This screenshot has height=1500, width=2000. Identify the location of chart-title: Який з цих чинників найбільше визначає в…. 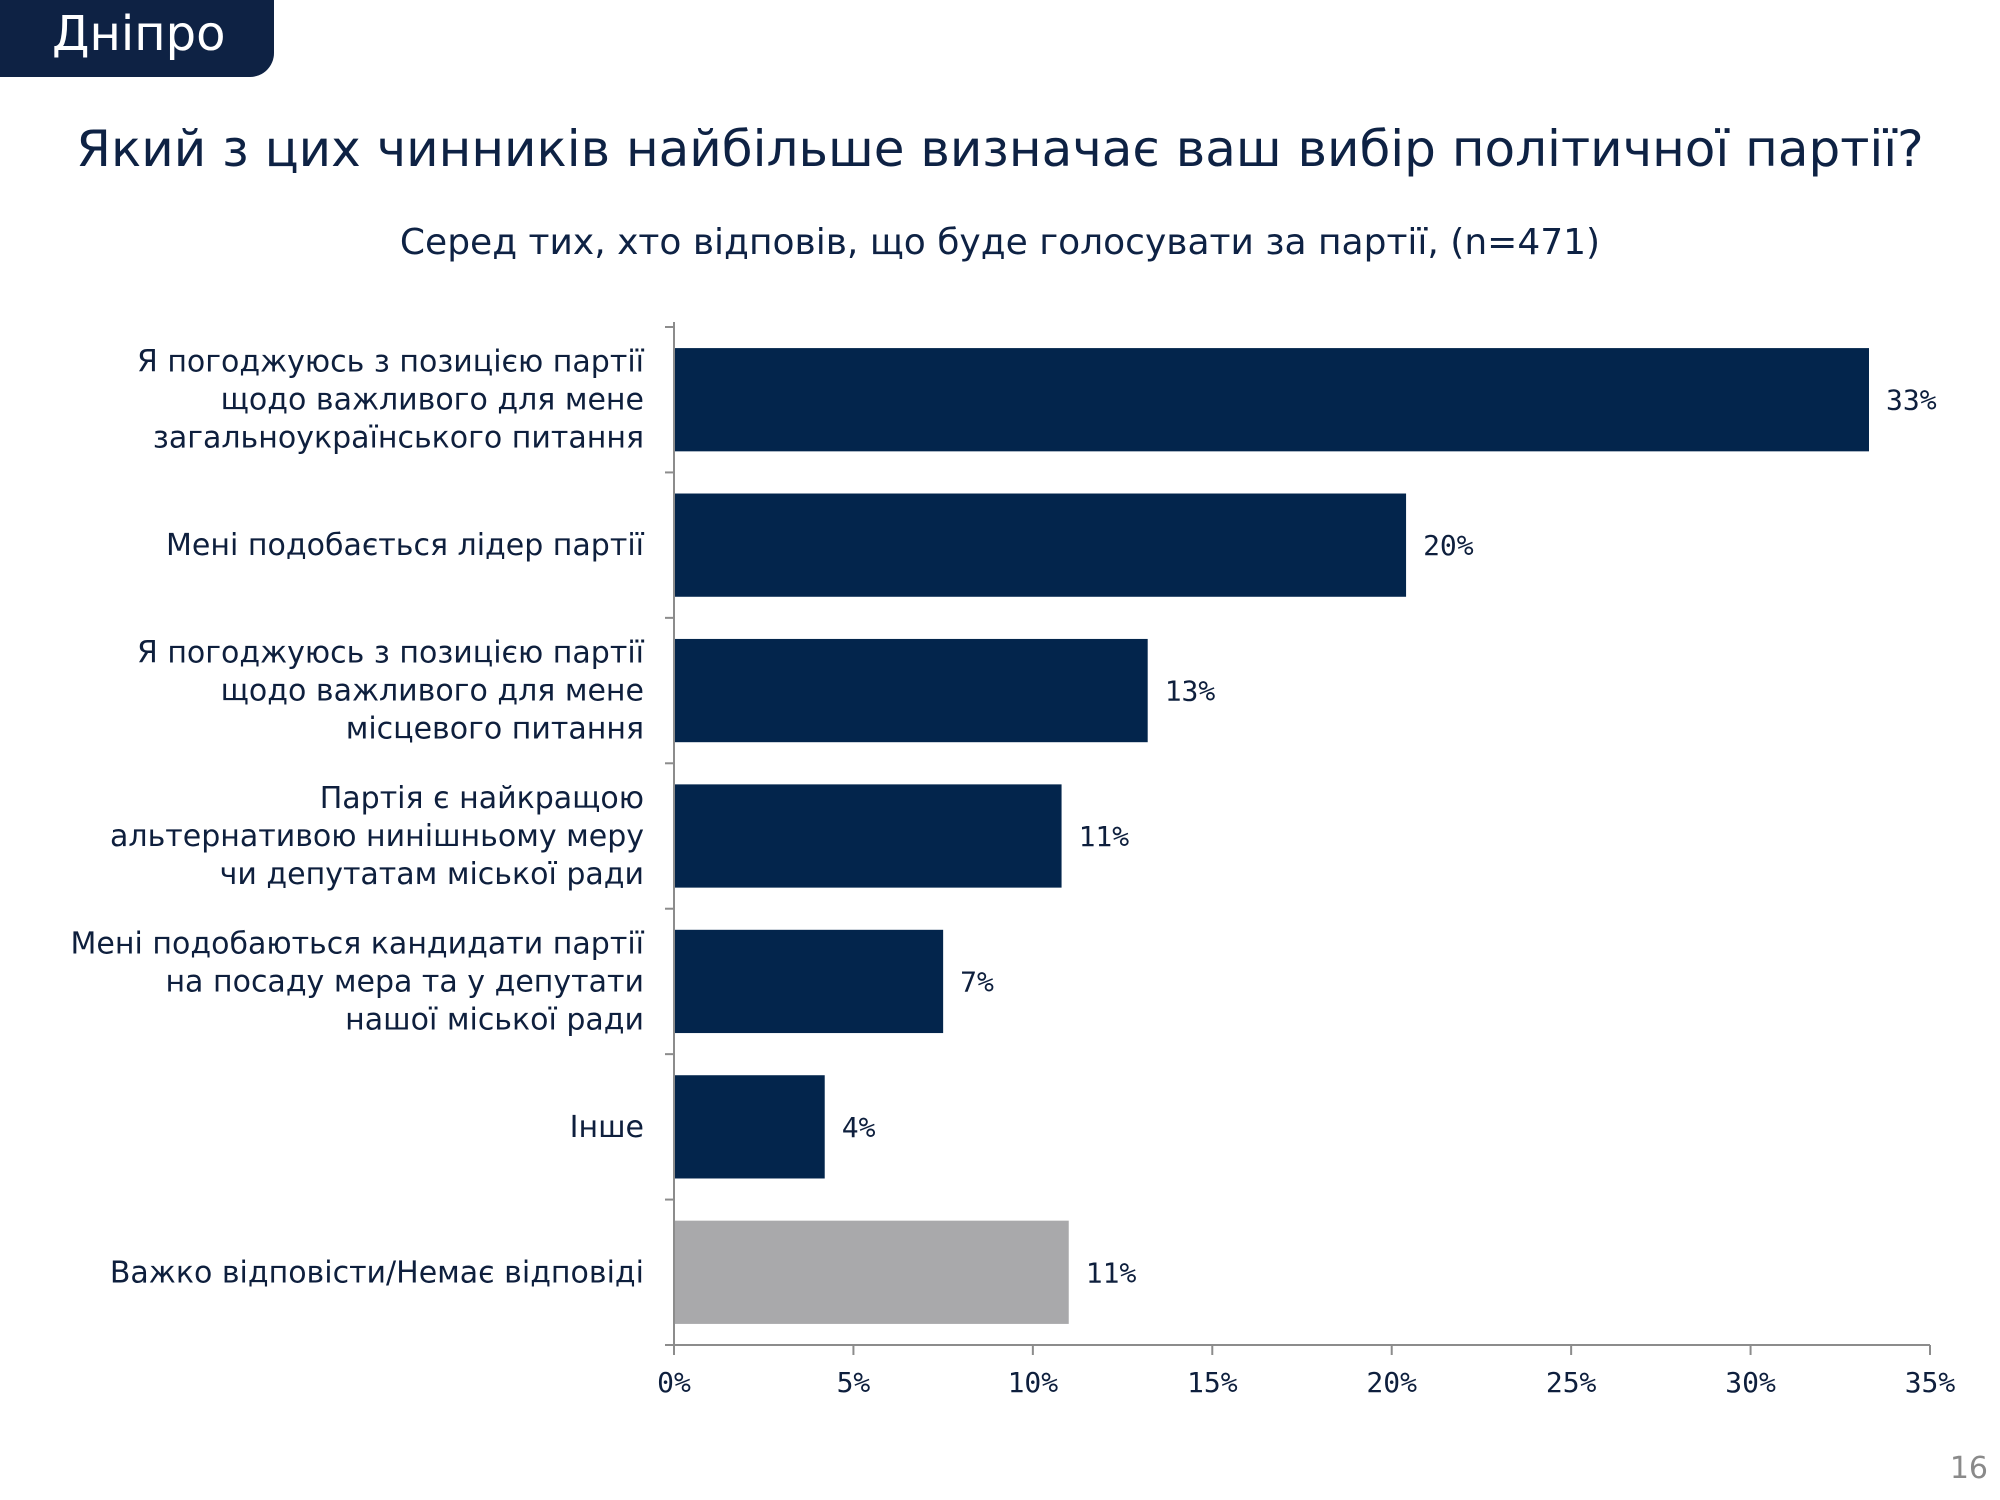
(1000, 149).